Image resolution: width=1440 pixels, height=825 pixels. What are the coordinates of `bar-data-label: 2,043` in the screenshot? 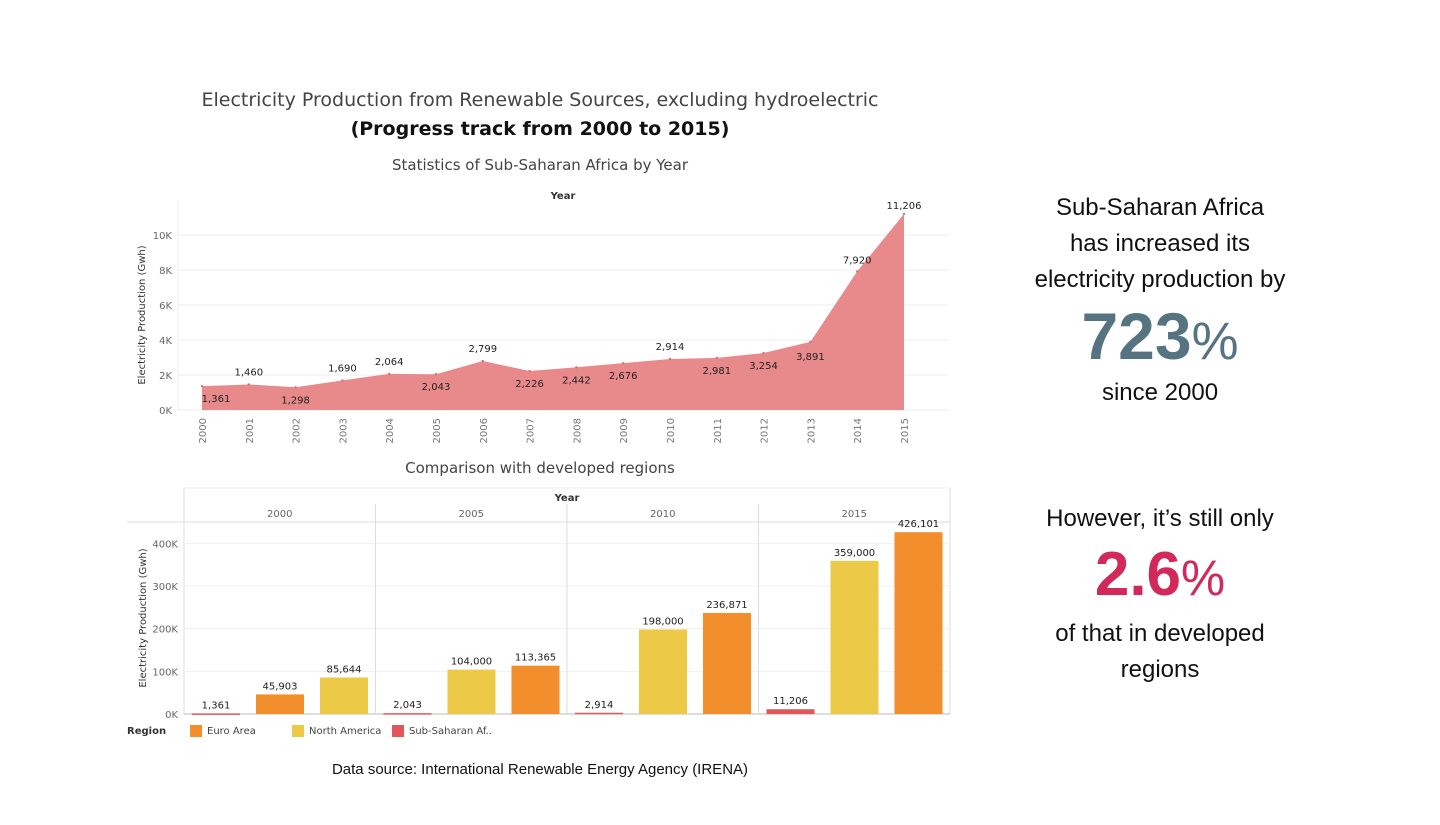 It's located at (407, 705).